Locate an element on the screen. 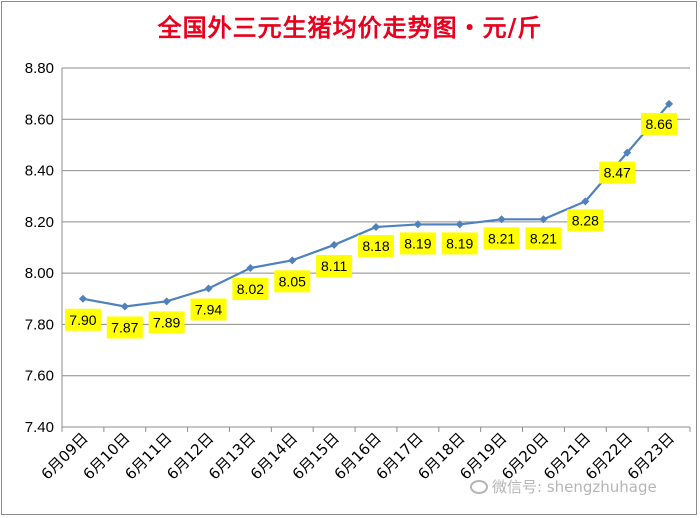 The width and height of the screenshot is (700, 518). data-label-text: 8.11 is located at coordinates (334, 266).